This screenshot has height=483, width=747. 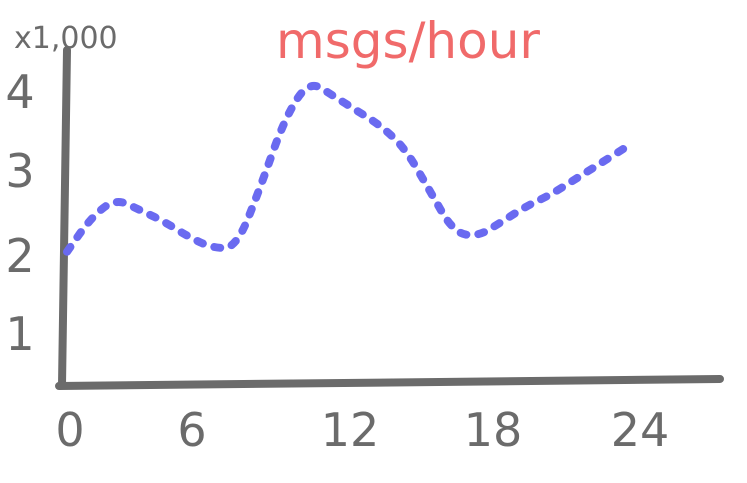 I want to click on y-tick-labels: 1 2 3 4, so click(x=19, y=213).